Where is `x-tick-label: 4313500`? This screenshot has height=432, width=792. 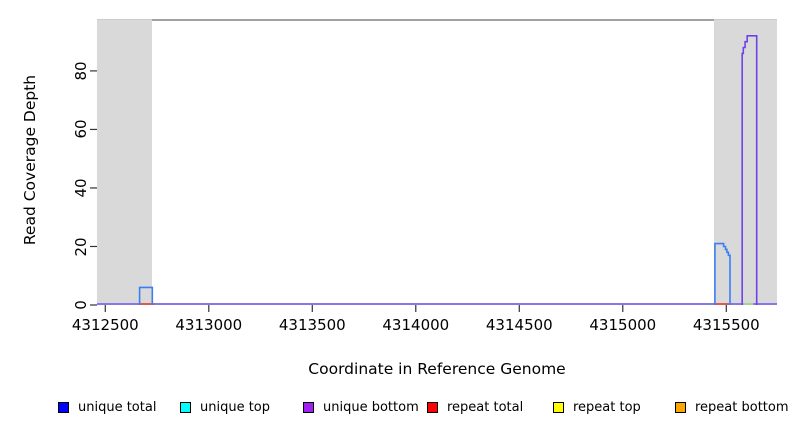 x-tick-label: 4313500 is located at coordinates (312, 325).